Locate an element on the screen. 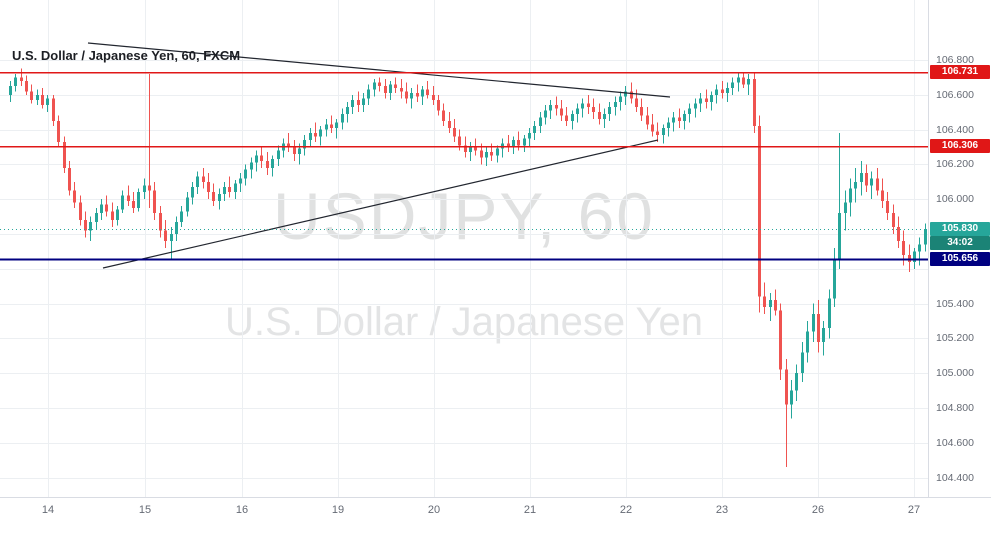  price-tick-label: 106.200 is located at coordinates (955, 164).